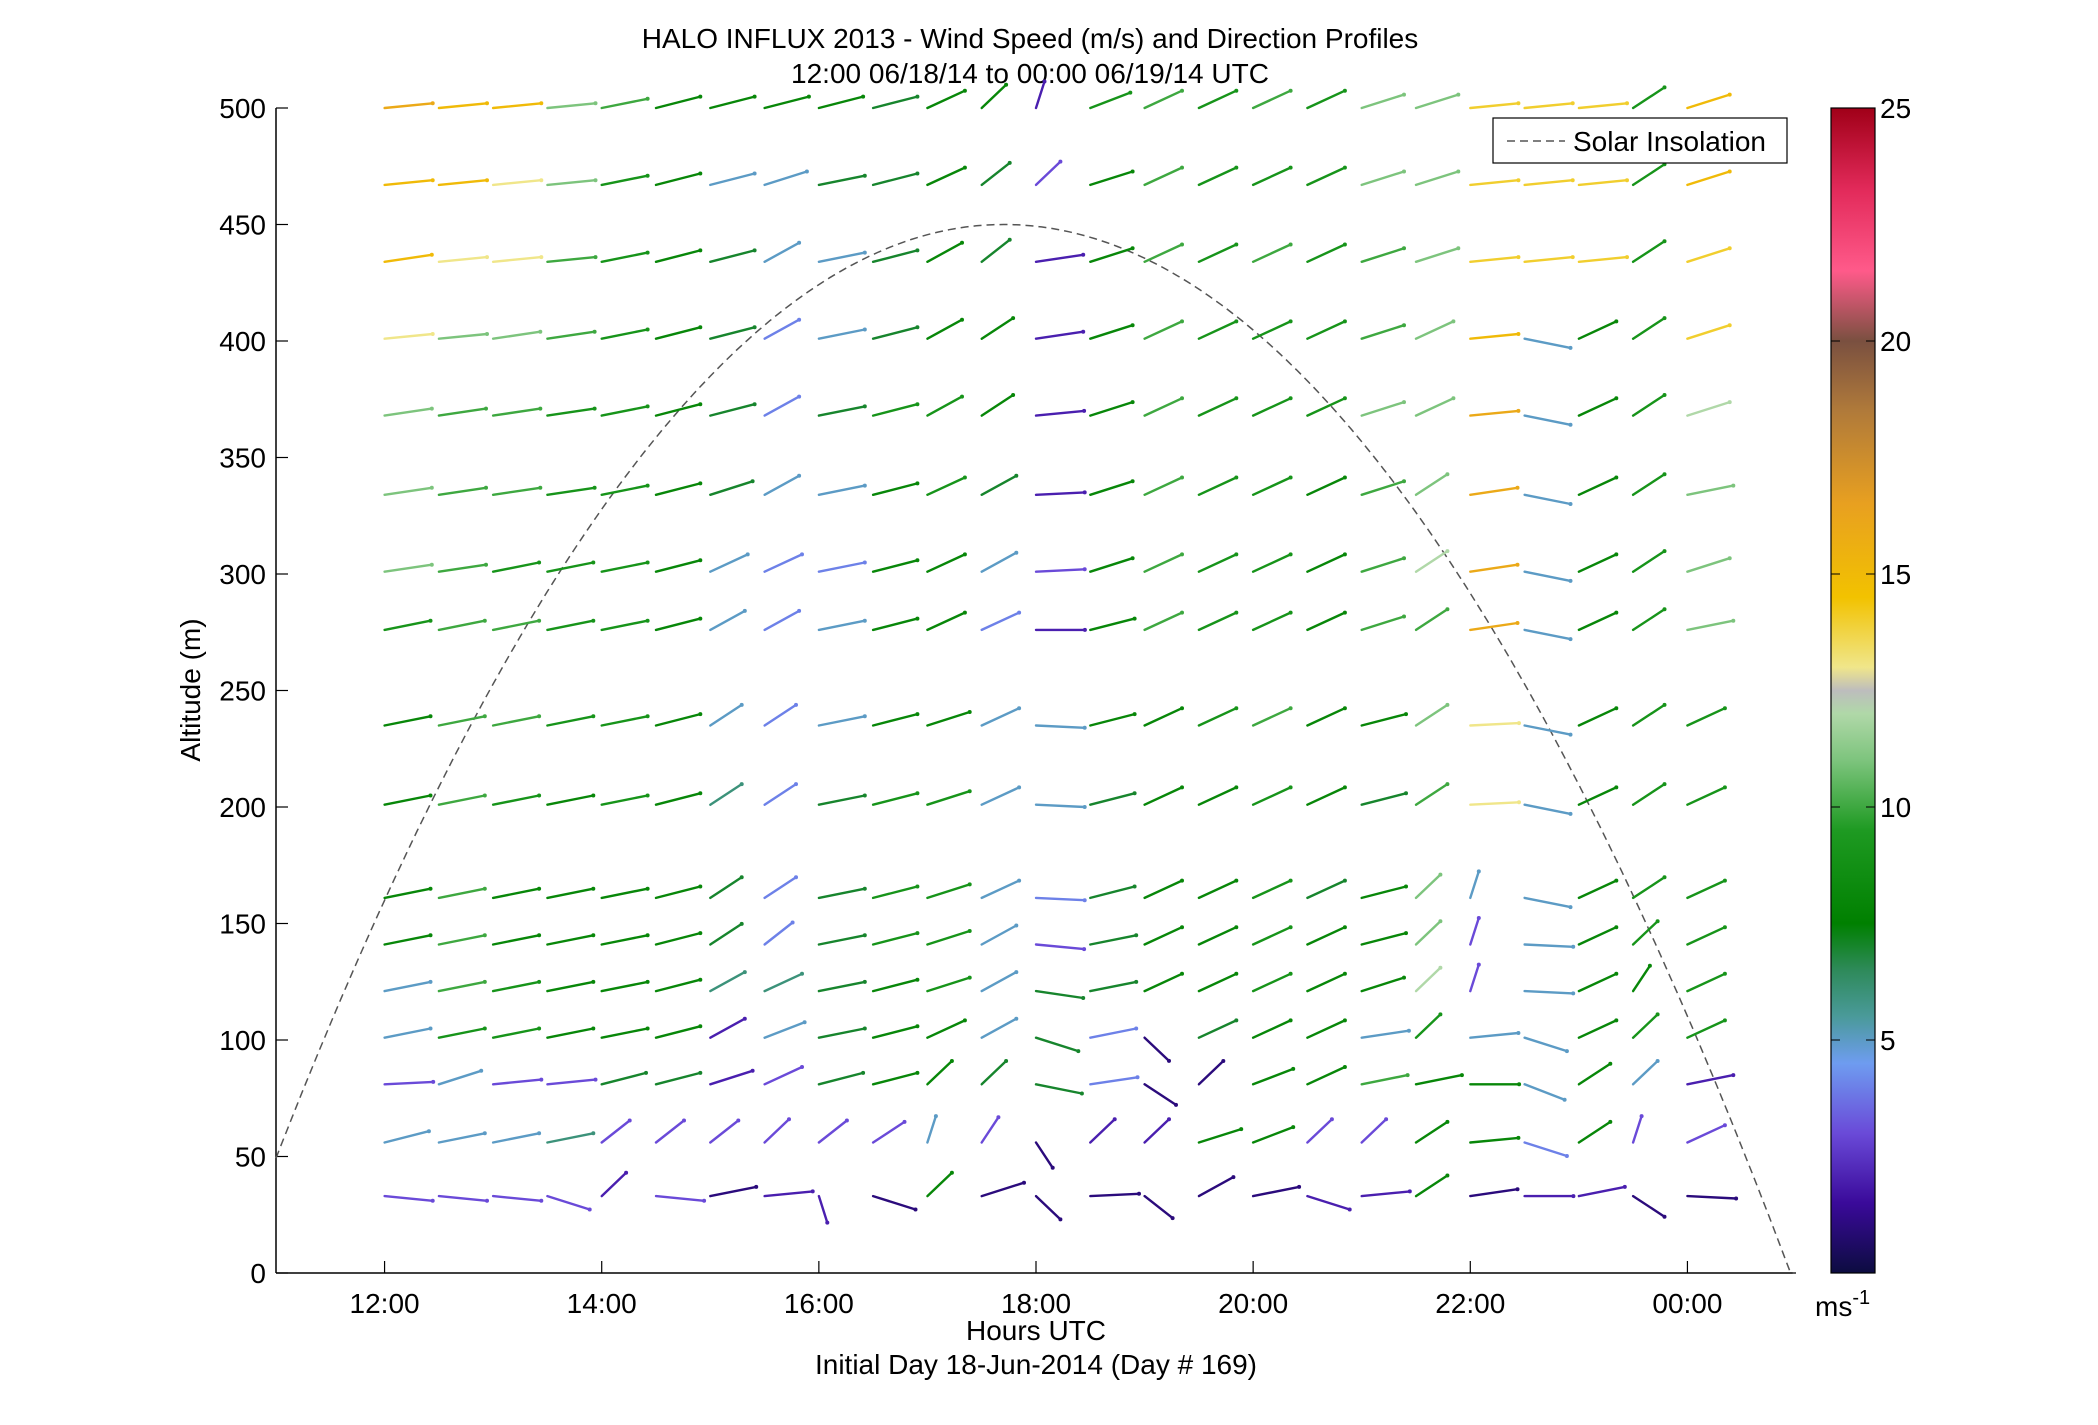 This screenshot has width=2098, height=1425. I want to click on legend-label-solar: Solar Insolation, so click(1669, 141).